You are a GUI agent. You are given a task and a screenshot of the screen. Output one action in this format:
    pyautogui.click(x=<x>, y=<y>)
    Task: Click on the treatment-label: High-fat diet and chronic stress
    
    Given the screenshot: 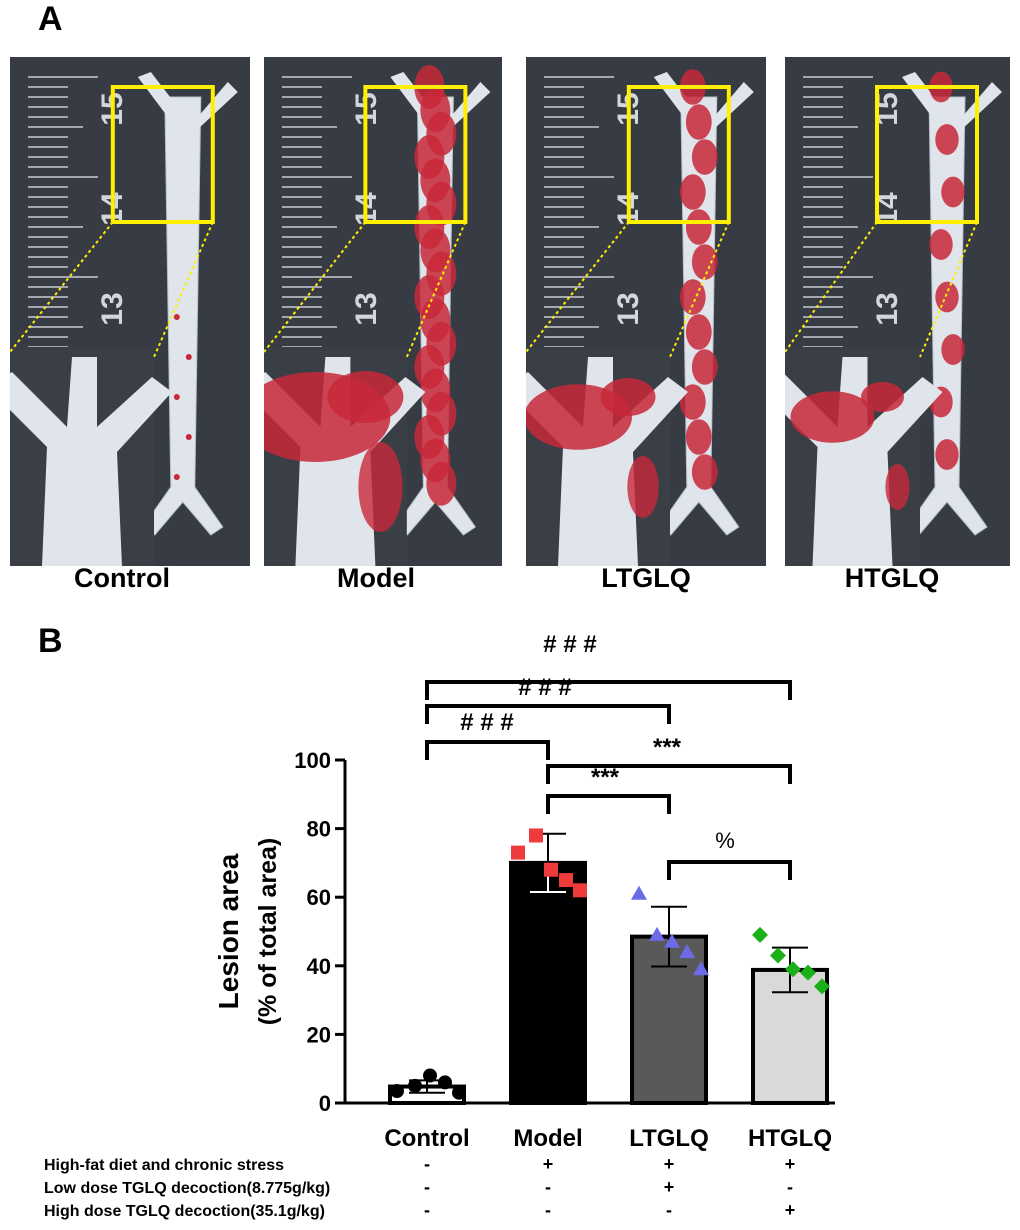 What is the action you would take?
    pyautogui.click(x=164, y=1165)
    